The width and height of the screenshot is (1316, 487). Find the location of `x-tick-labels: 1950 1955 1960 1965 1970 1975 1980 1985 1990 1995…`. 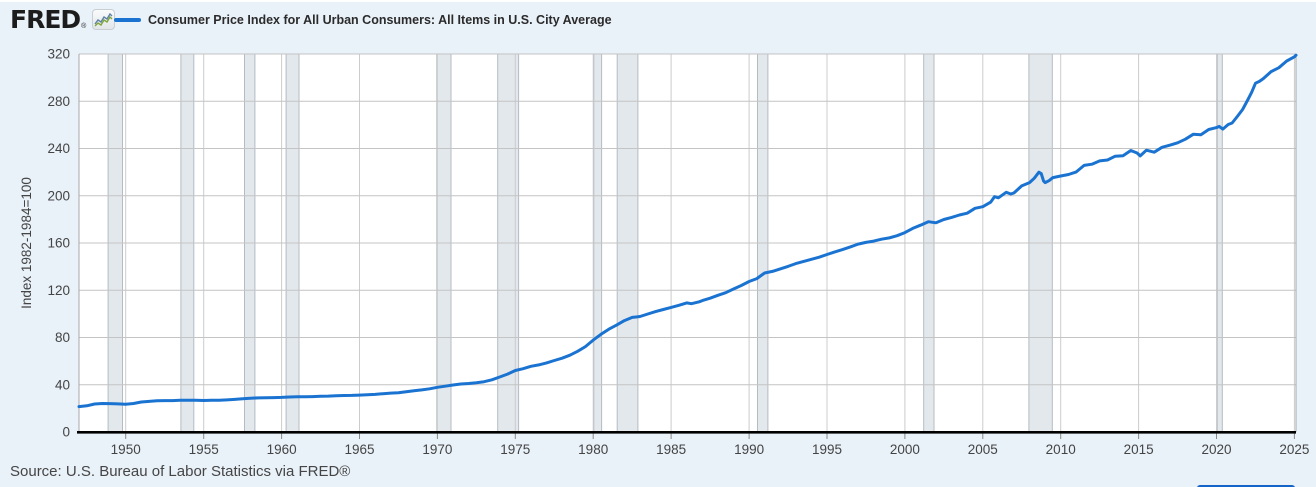

x-tick-labels: 1950 1955 1960 1965 1970 1975 1980 1985 1990 1995… is located at coordinates (710, 449).